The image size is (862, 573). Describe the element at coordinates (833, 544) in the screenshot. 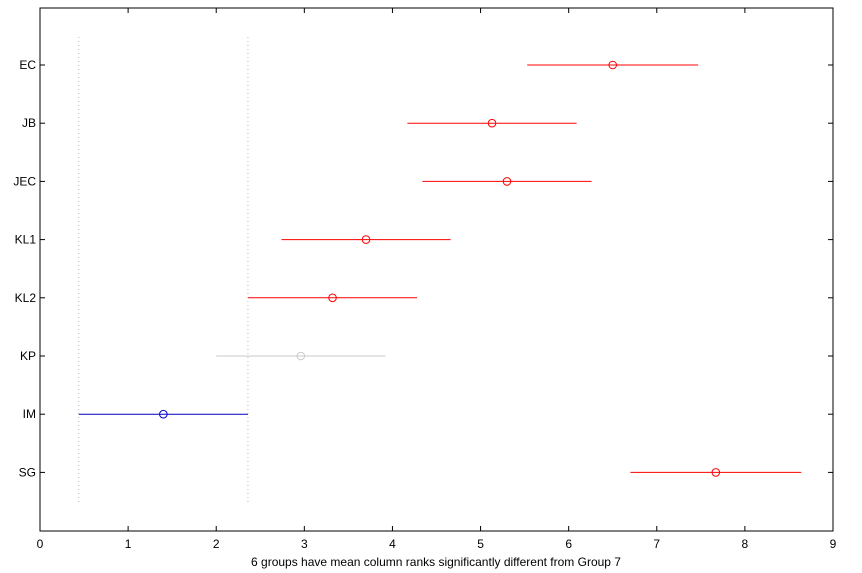

I see `x-tick-label: 9` at that location.